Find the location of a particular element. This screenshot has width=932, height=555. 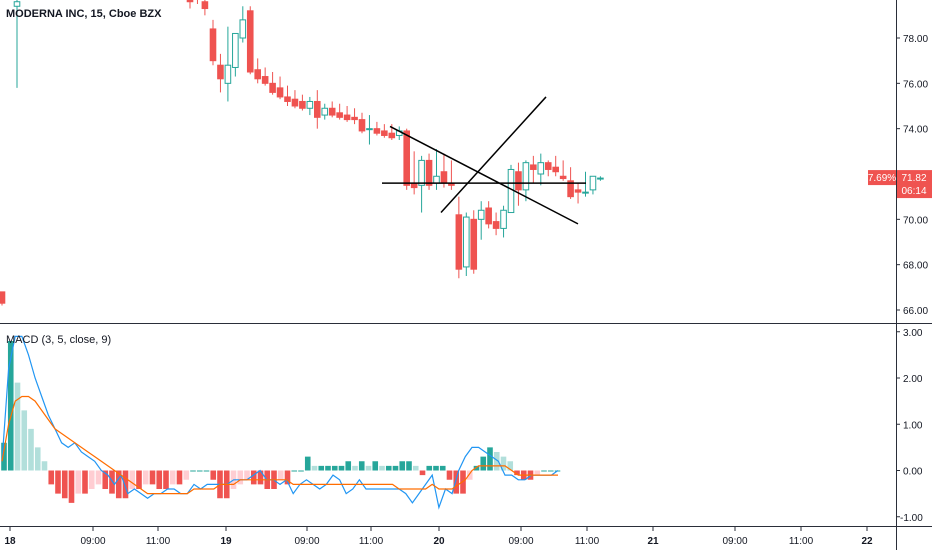

change-badge is located at coordinates (882, 178).